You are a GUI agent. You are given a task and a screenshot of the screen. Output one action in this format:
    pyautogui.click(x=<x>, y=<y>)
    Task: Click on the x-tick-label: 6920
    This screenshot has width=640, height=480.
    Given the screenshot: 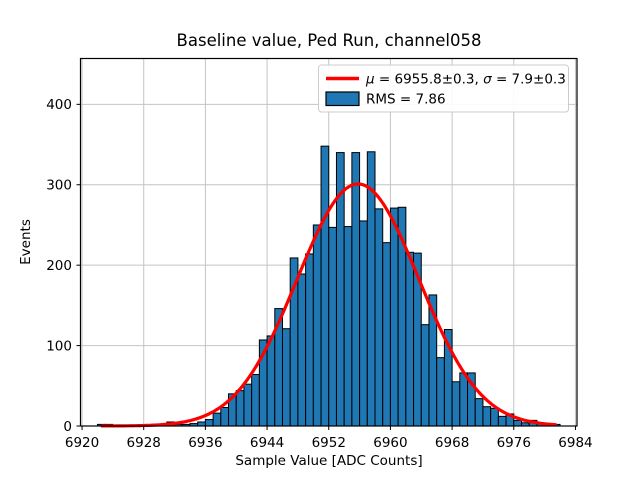 What is the action you would take?
    pyautogui.click(x=82, y=443)
    